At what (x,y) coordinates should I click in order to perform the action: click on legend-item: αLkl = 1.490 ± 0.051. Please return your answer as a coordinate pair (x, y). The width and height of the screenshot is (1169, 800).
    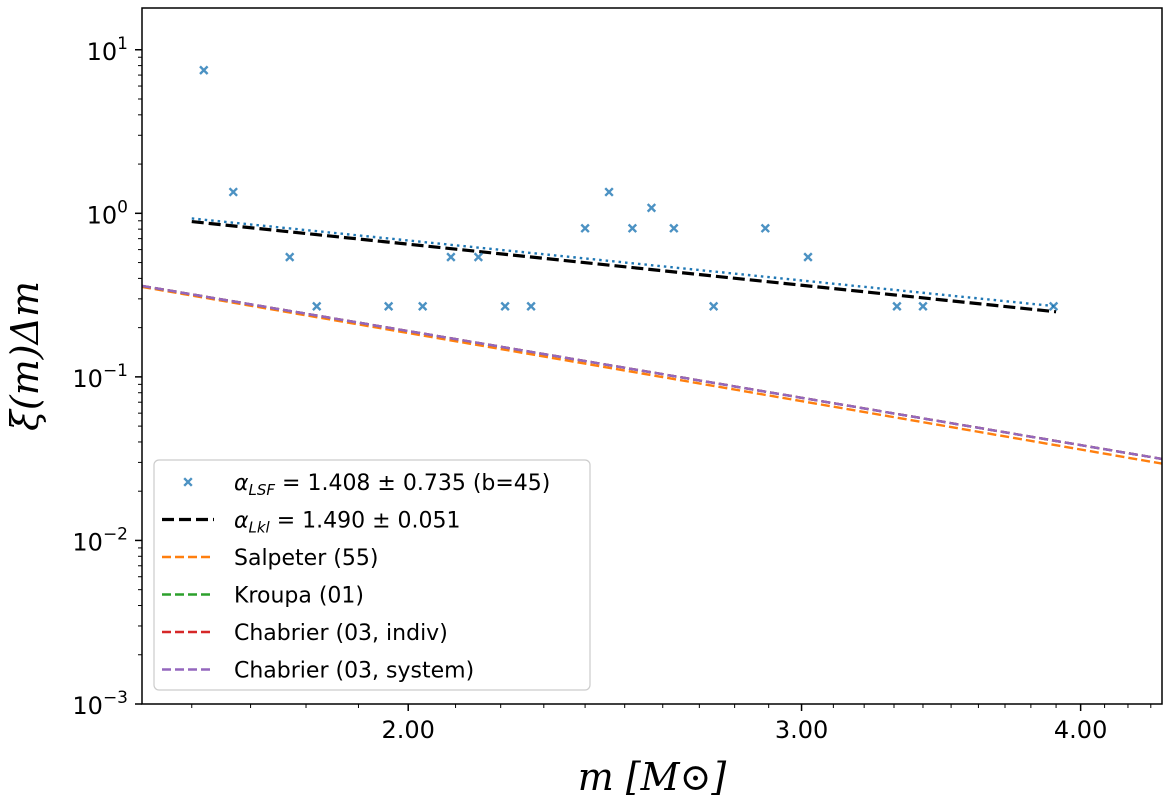
    Looking at the image, I should click on (311, 523).